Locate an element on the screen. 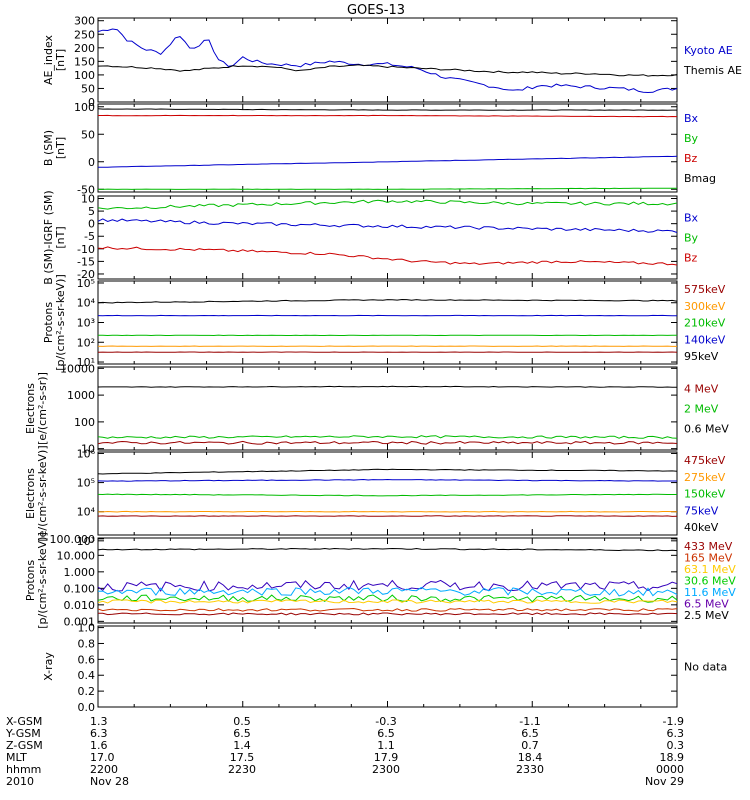  legend-entry: 6.5 MeV is located at coordinates (706, 604).